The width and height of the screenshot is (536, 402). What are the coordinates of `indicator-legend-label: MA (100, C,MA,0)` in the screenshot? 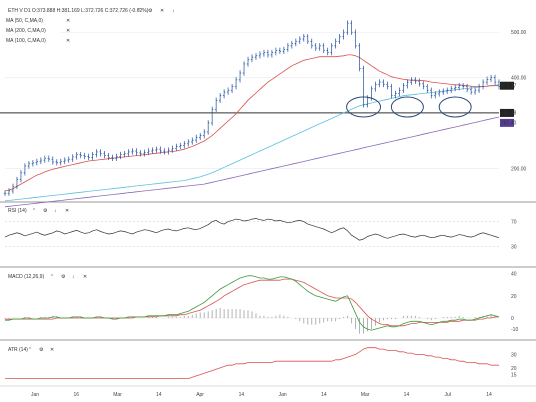 It's located at (26, 41).